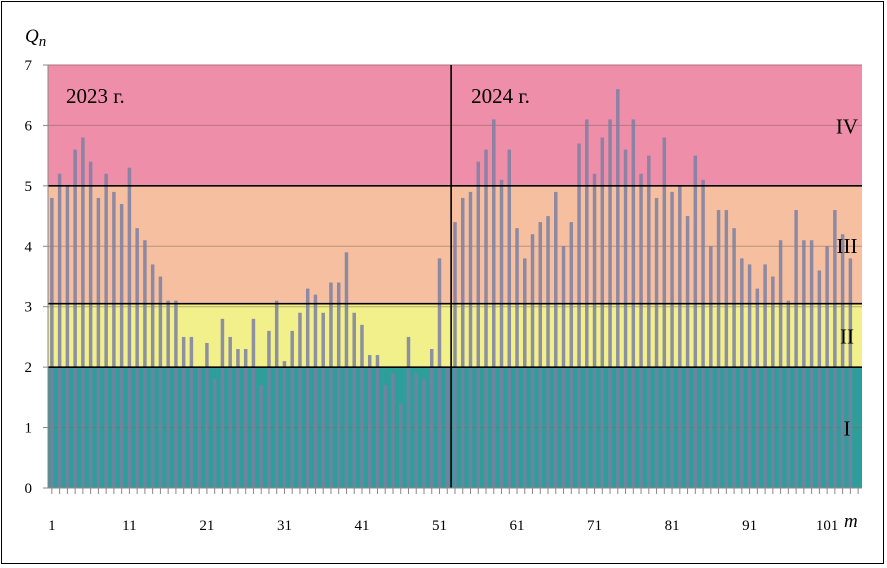 This screenshot has width=887, height=568. I want to click on y-tick-label: 2, so click(29, 368).